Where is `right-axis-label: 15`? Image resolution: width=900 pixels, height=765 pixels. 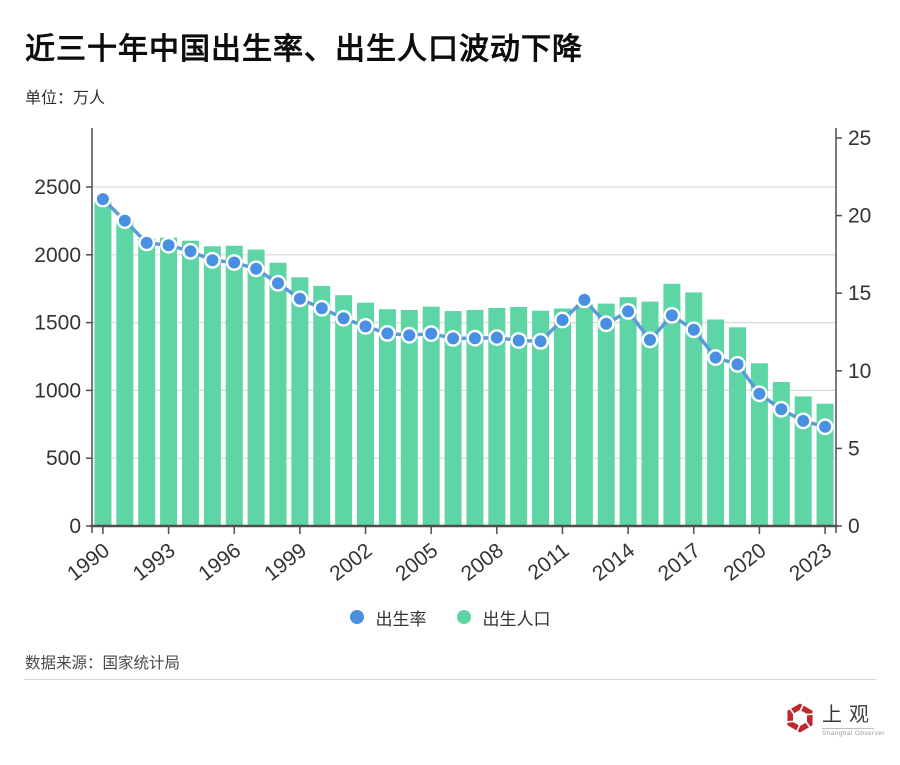 right-axis-label: 15 is located at coordinates (859, 293).